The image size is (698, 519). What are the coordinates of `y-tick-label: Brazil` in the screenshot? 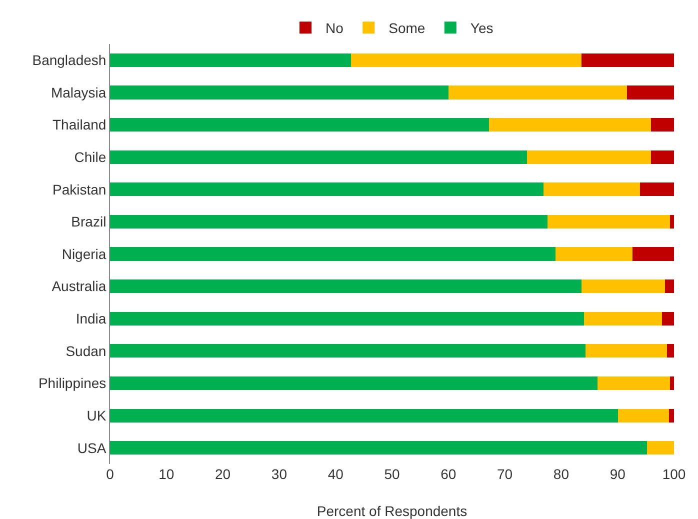 It's located at (88, 222).